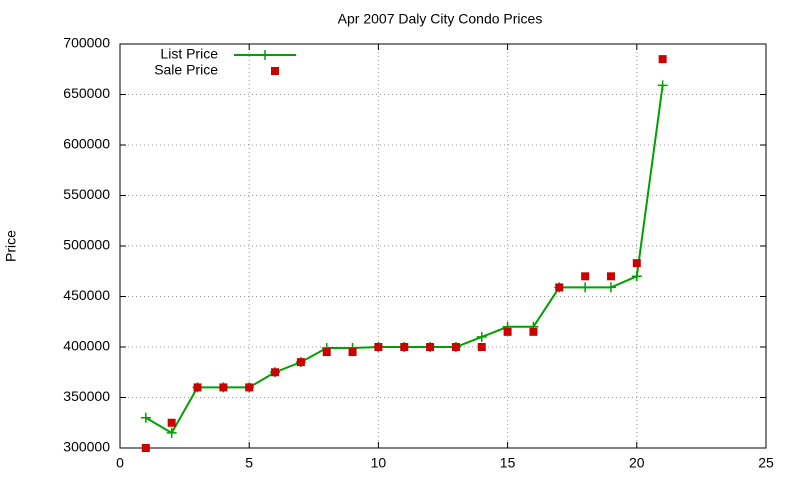 The height and width of the screenshot is (480, 800). I want to click on y-tick-label: 550000, so click(86, 194).